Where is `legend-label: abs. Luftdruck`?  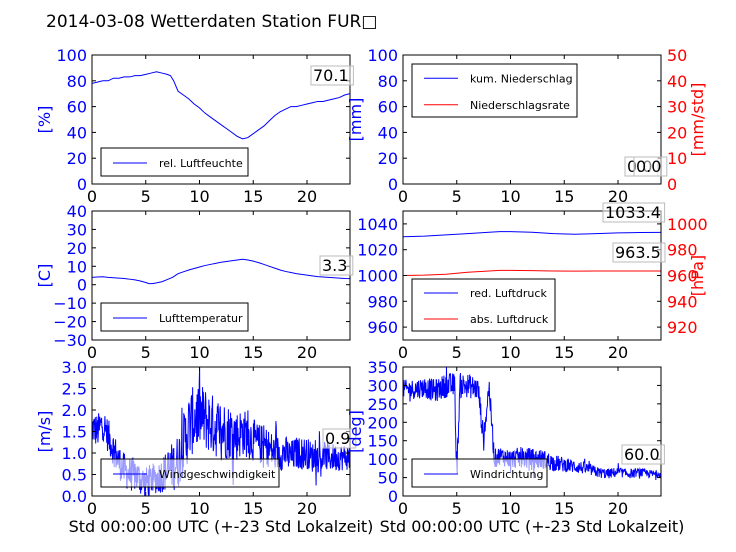
legend-label: abs. Luftdruck is located at coordinates (509, 319).